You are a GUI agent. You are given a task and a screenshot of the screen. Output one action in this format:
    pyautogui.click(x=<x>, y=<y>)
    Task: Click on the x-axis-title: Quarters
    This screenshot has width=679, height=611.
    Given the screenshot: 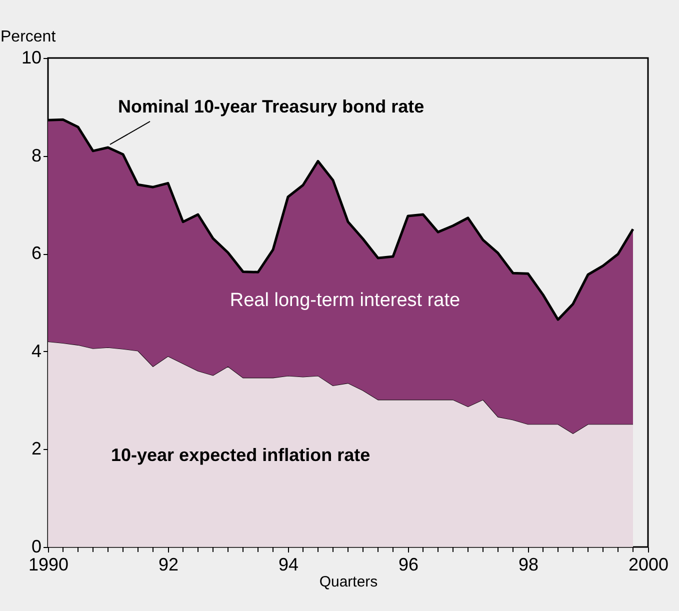 What is the action you would take?
    pyautogui.click(x=348, y=582)
    